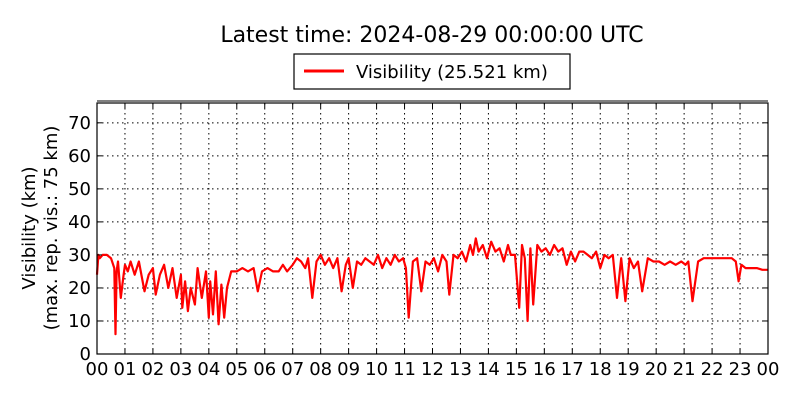  What do you see at coordinates (29, 227) in the screenshot?
I see `y-axis-label-line1: Visibility (km)` at bounding box center [29, 227].